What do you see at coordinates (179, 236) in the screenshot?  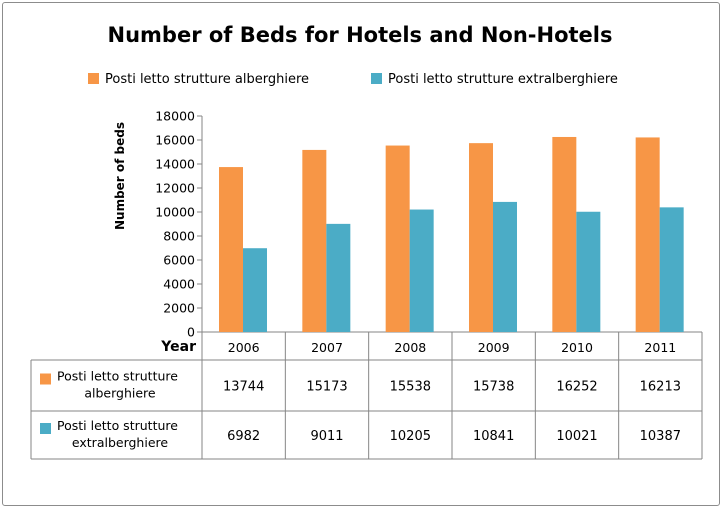 I see `y-tick-label: 8000` at bounding box center [179, 236].